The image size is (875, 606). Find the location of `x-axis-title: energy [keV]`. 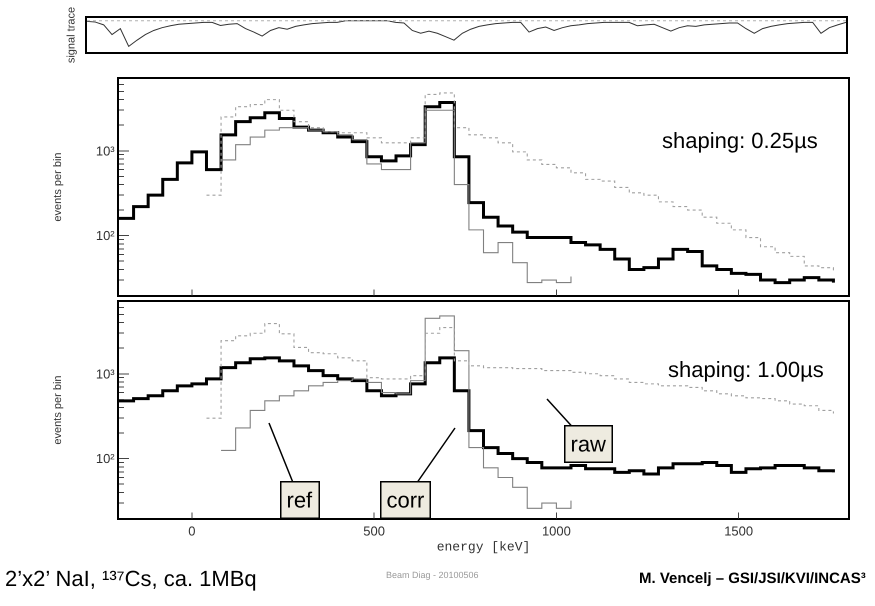

x-axis-title: energy [keV] is located at coordinates (483, 546).